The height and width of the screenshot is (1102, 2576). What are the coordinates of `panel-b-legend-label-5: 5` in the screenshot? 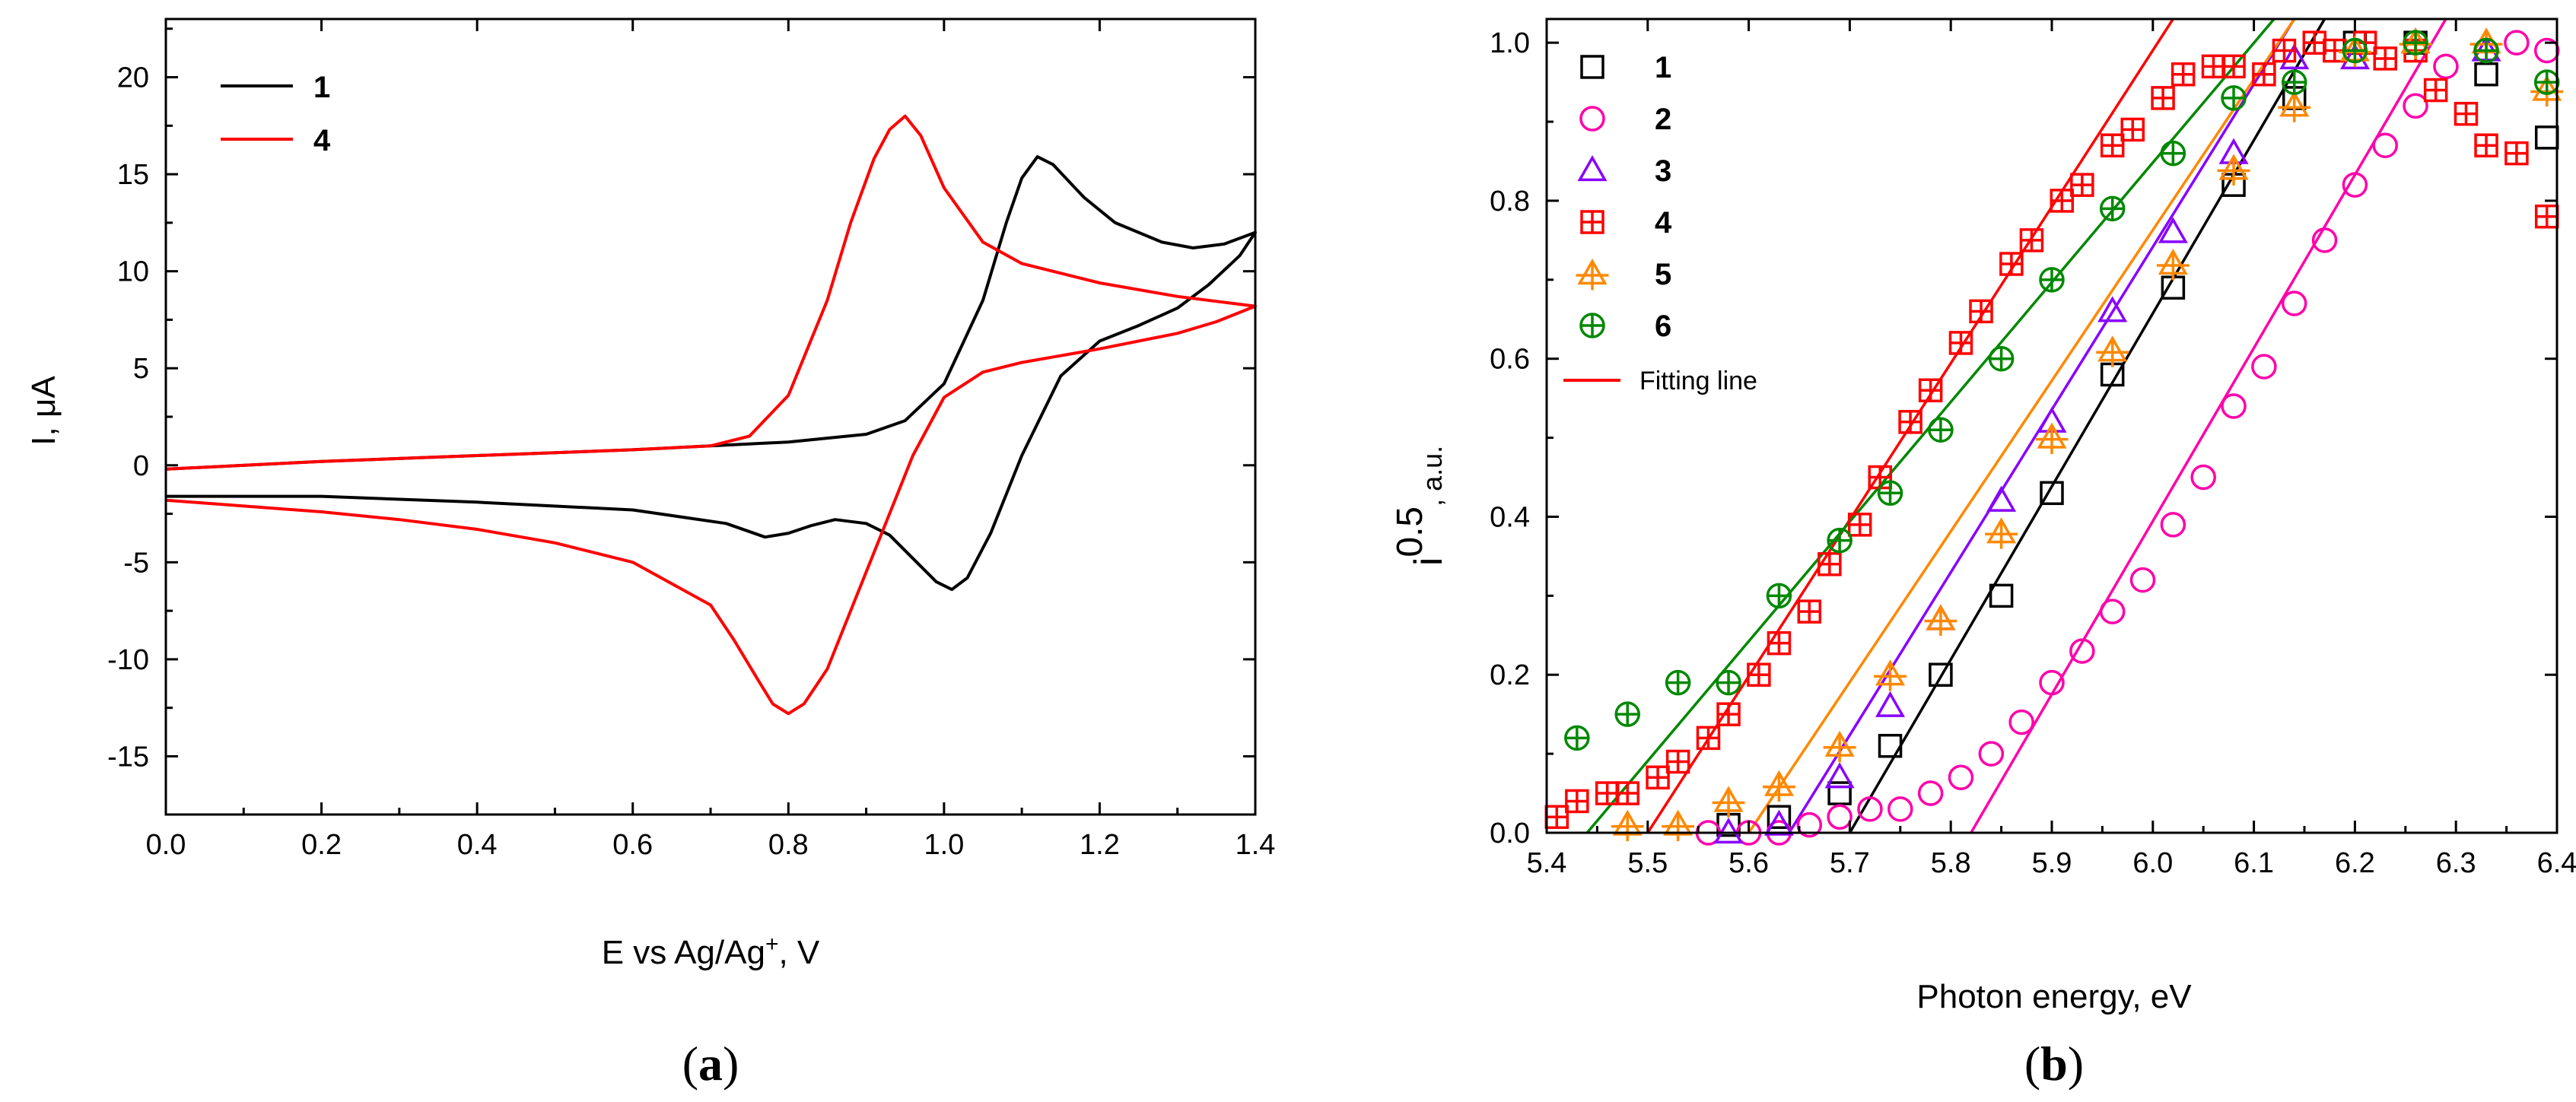 It's located at (1663, 274).